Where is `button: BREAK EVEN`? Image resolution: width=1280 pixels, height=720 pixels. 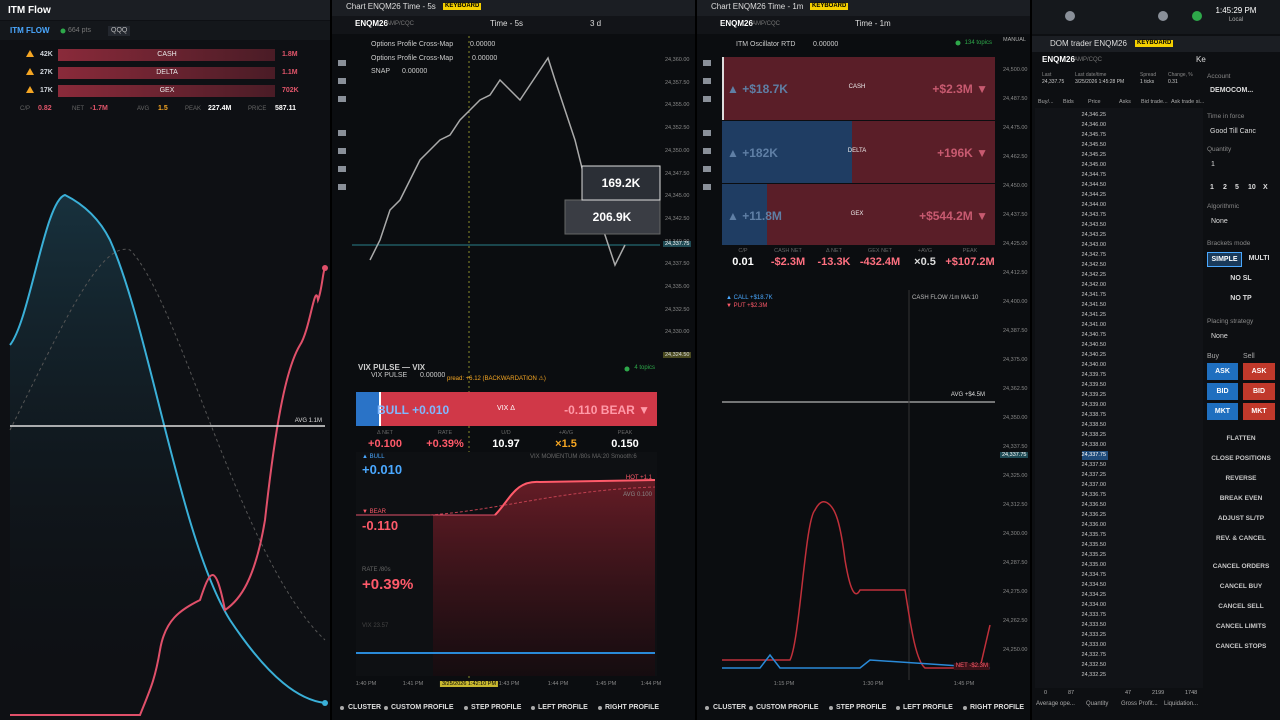
button: BREAK EVEN is located at coordinates (1241, 498).